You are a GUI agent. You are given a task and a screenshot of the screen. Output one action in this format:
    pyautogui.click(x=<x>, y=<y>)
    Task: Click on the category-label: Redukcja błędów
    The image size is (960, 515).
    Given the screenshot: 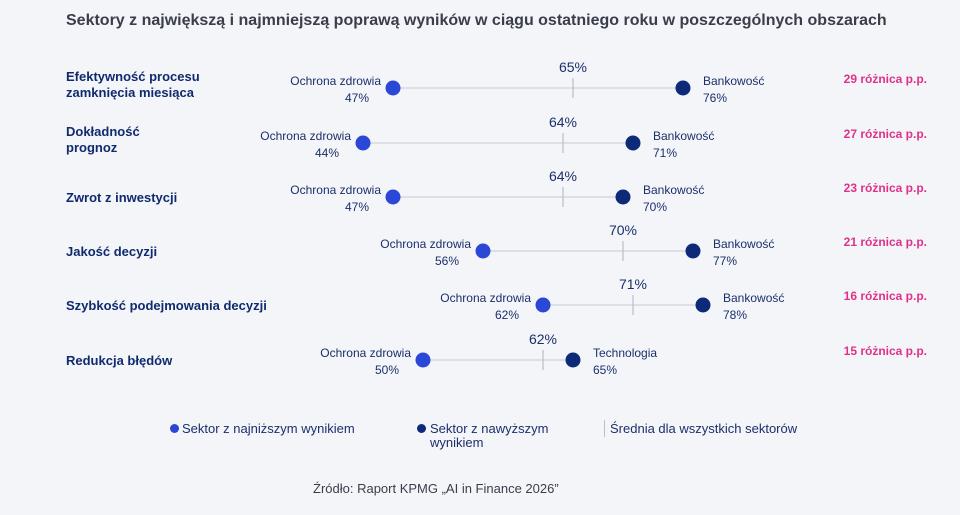 What is the action you would take?
    pyautogui.click(x=119, y=360)
    